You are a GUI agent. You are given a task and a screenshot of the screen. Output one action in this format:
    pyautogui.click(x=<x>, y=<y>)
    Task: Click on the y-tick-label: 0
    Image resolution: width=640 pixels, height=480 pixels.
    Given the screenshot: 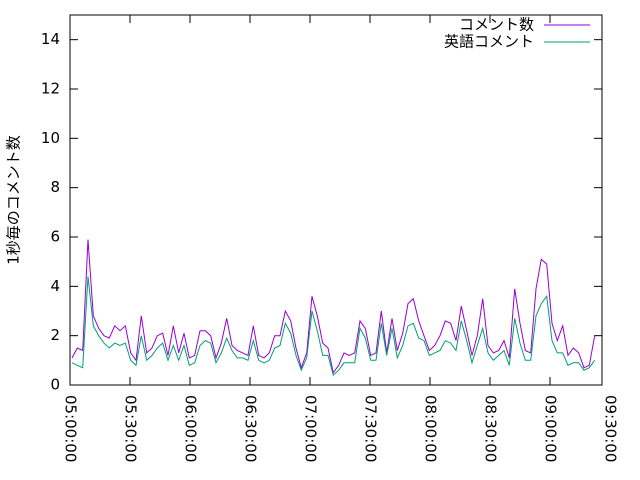 What is the action you would take?
    pyautogui.click(x=55, y=385)
    